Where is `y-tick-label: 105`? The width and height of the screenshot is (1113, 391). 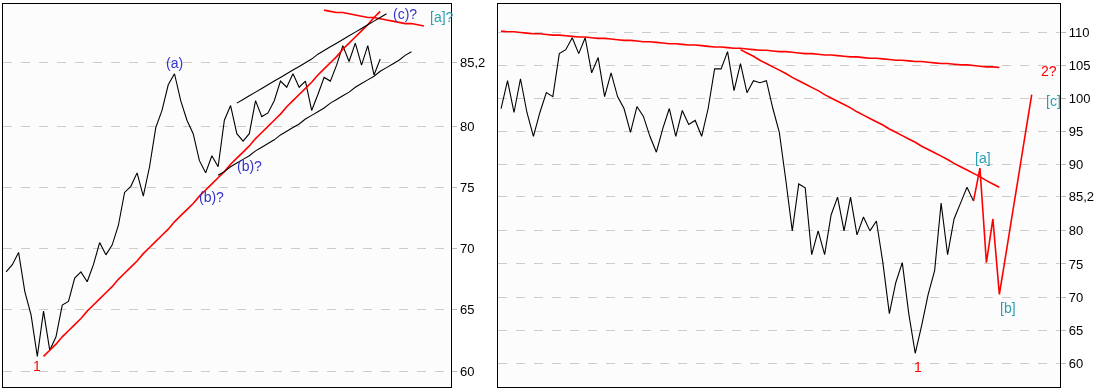
y-tick-label: 105 is located at coordinates (1079, 66).